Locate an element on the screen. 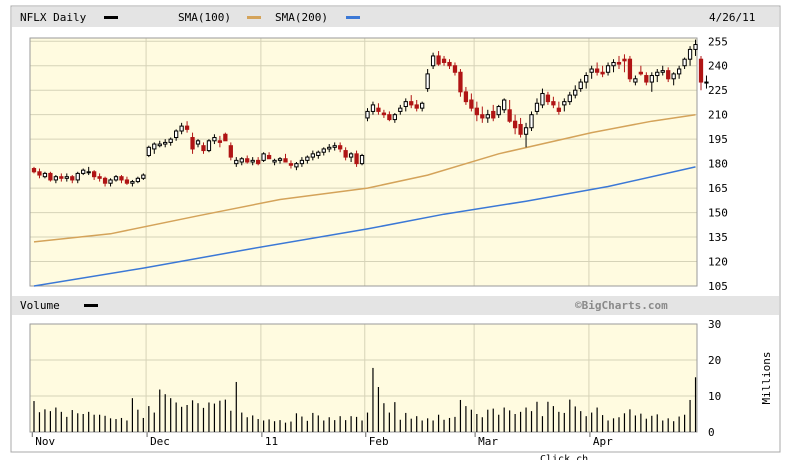 This screenshot has width=788, height=463. date-label: 4/26/11 is located at coordinates (732, 17).